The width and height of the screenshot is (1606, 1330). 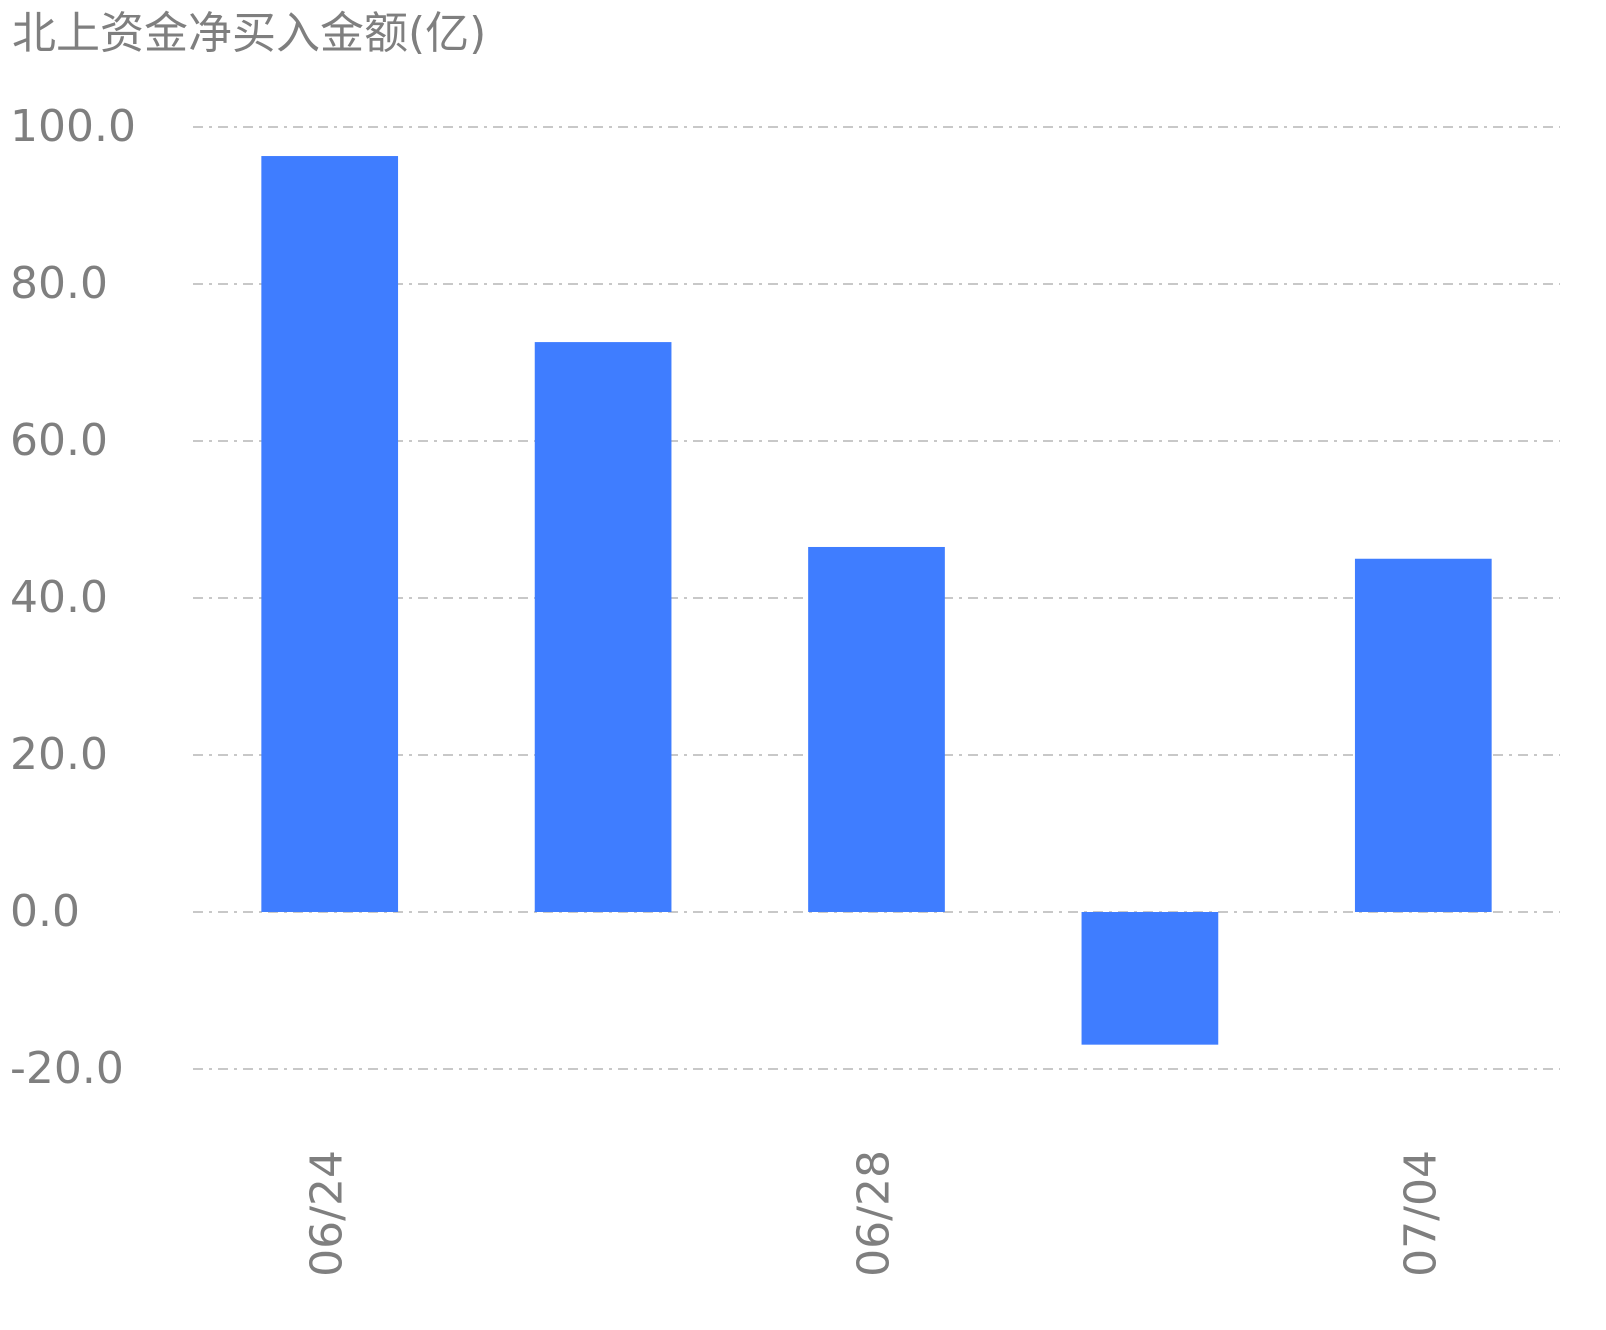 What do you see at coordinates (327, 1213) in the screenshot?
I see `x-tick-label: 06/24` at bounding box center [327, 1213].